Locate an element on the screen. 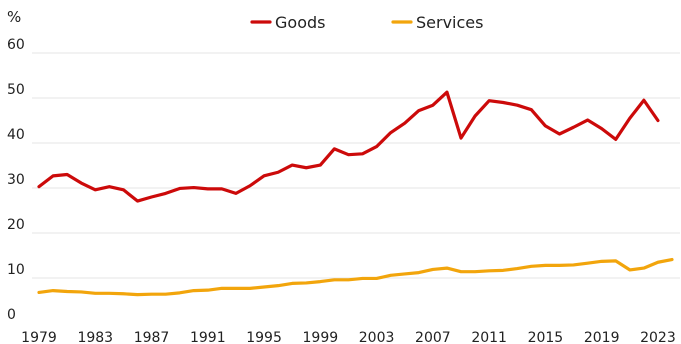  legend: Goods Services is located at coordinates (366, 22).